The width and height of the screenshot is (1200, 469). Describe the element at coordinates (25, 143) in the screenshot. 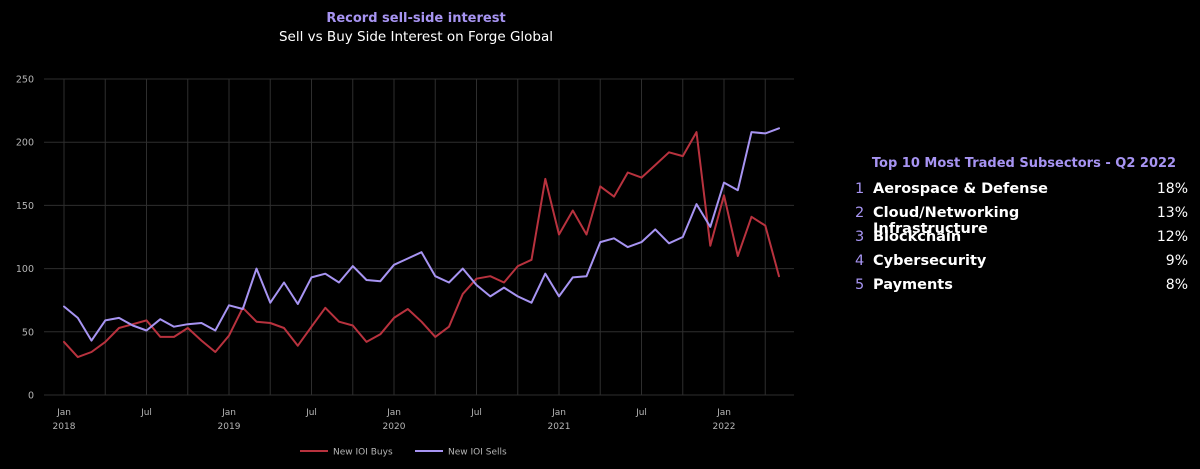

I see `y-tick-label: 200` at that location.